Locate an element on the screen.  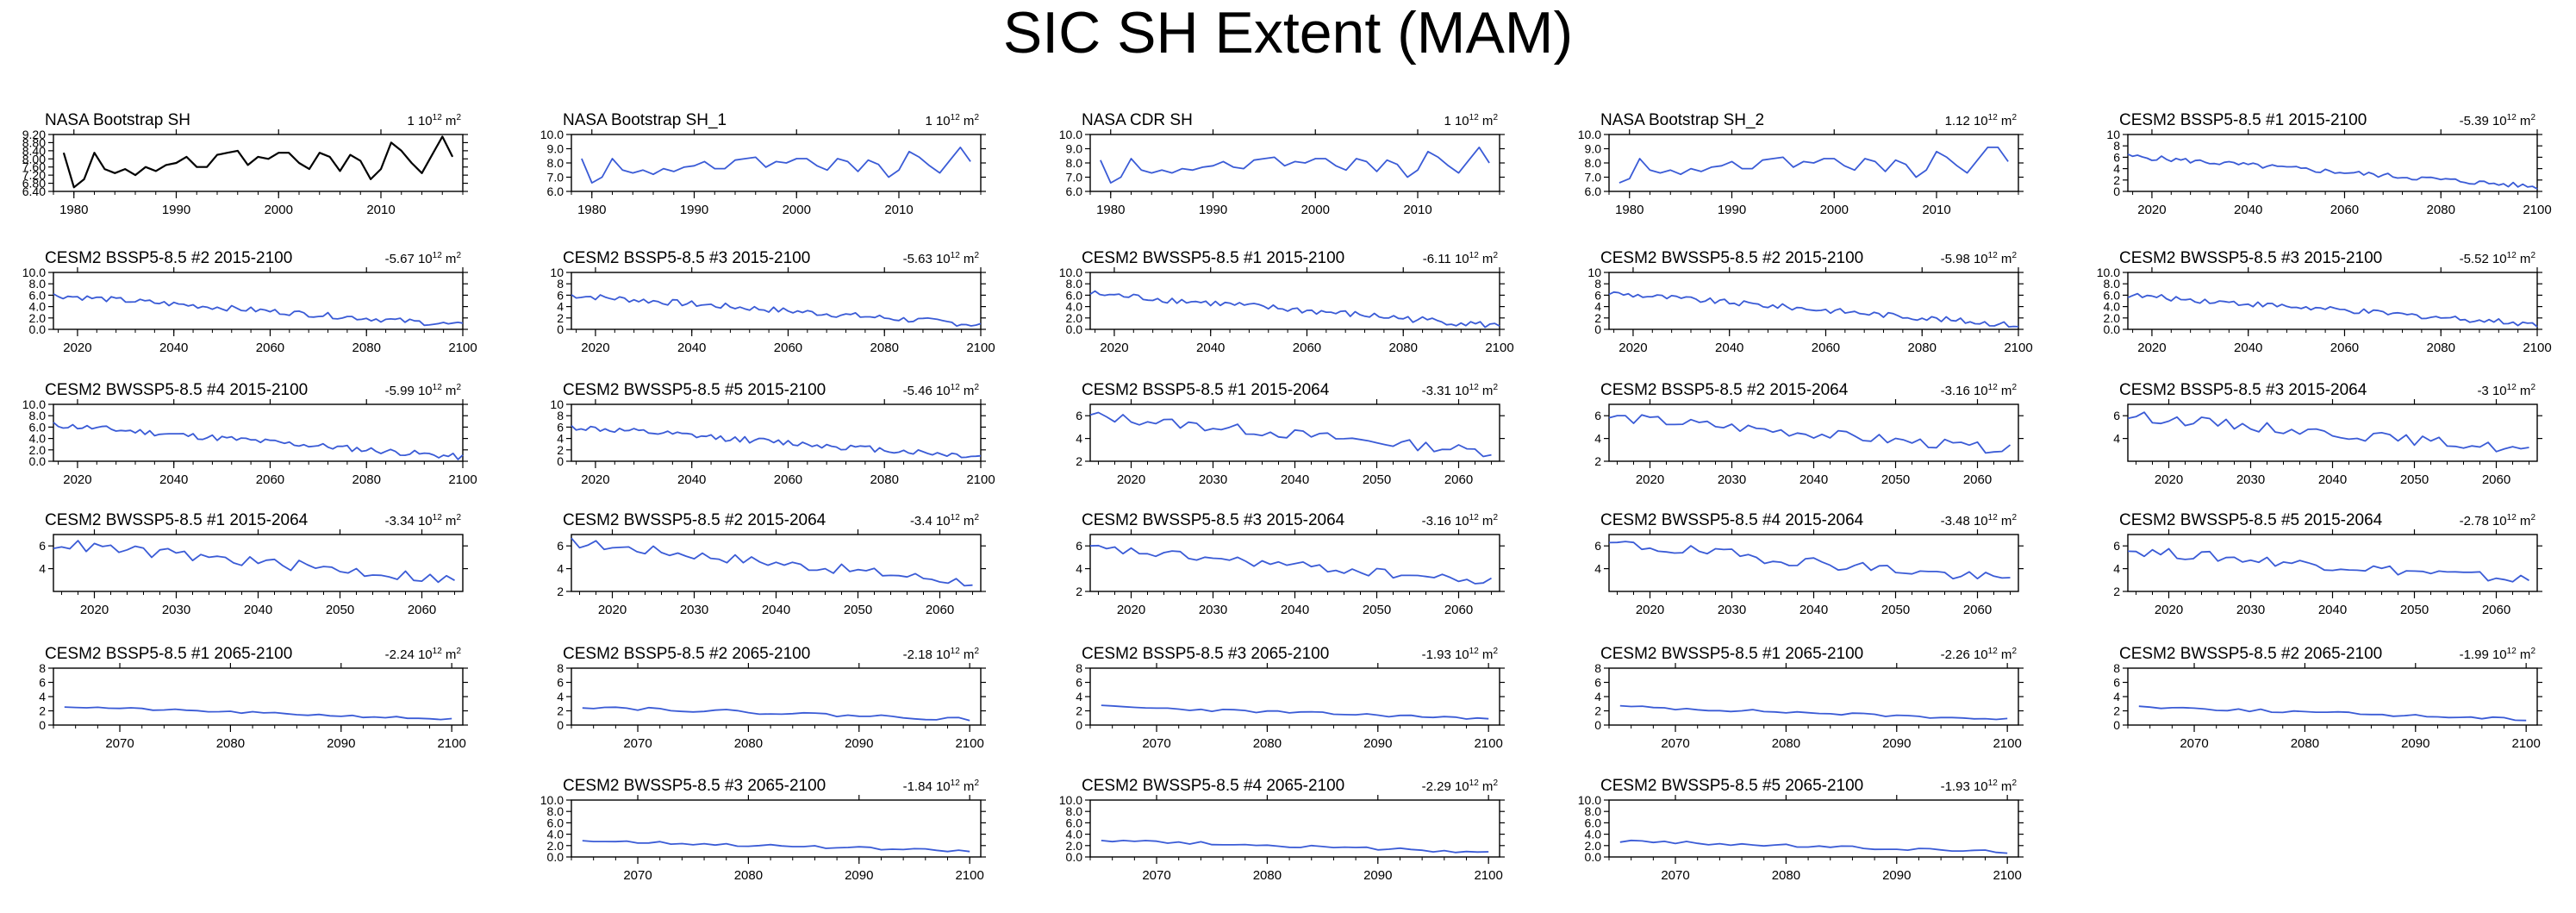
trend-label: -3.34 1012 m2 is located at coordinates (423, 520).